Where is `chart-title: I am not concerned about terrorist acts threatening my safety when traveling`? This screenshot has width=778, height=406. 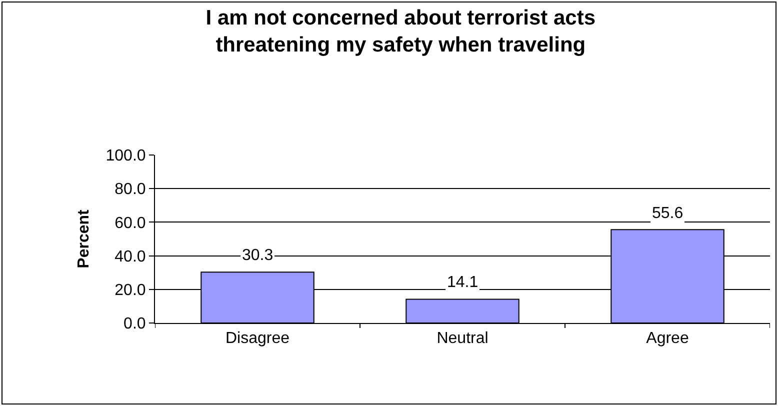 chart-title: I am not concerned about terrorist acts threatening my safety when traveling is located at coordinates (401, 31).